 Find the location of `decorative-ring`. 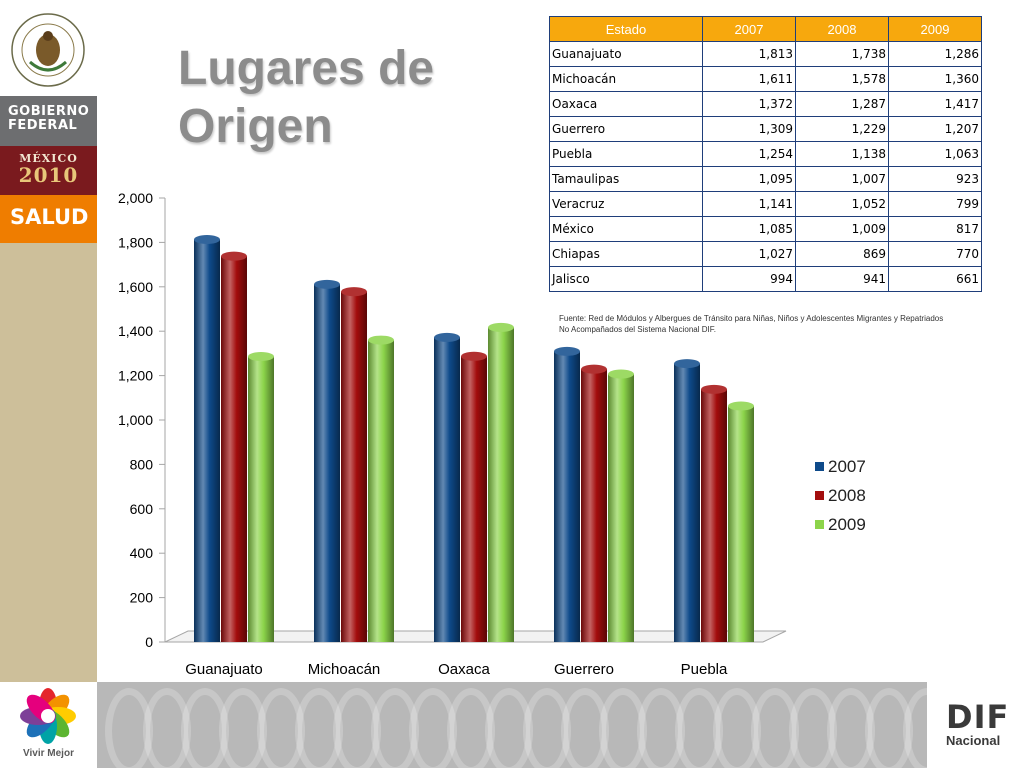

decorative-ring is located at coordinates (915, 728).